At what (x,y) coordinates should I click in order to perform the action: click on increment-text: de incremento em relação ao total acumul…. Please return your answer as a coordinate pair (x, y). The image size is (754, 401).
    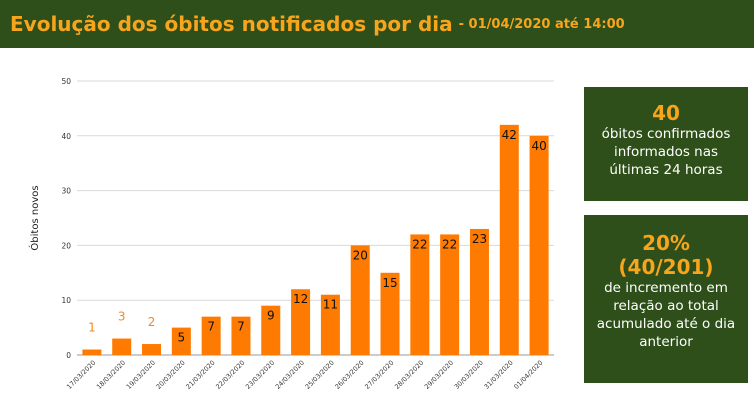
    Looking at the image, I should click on (666, 315).